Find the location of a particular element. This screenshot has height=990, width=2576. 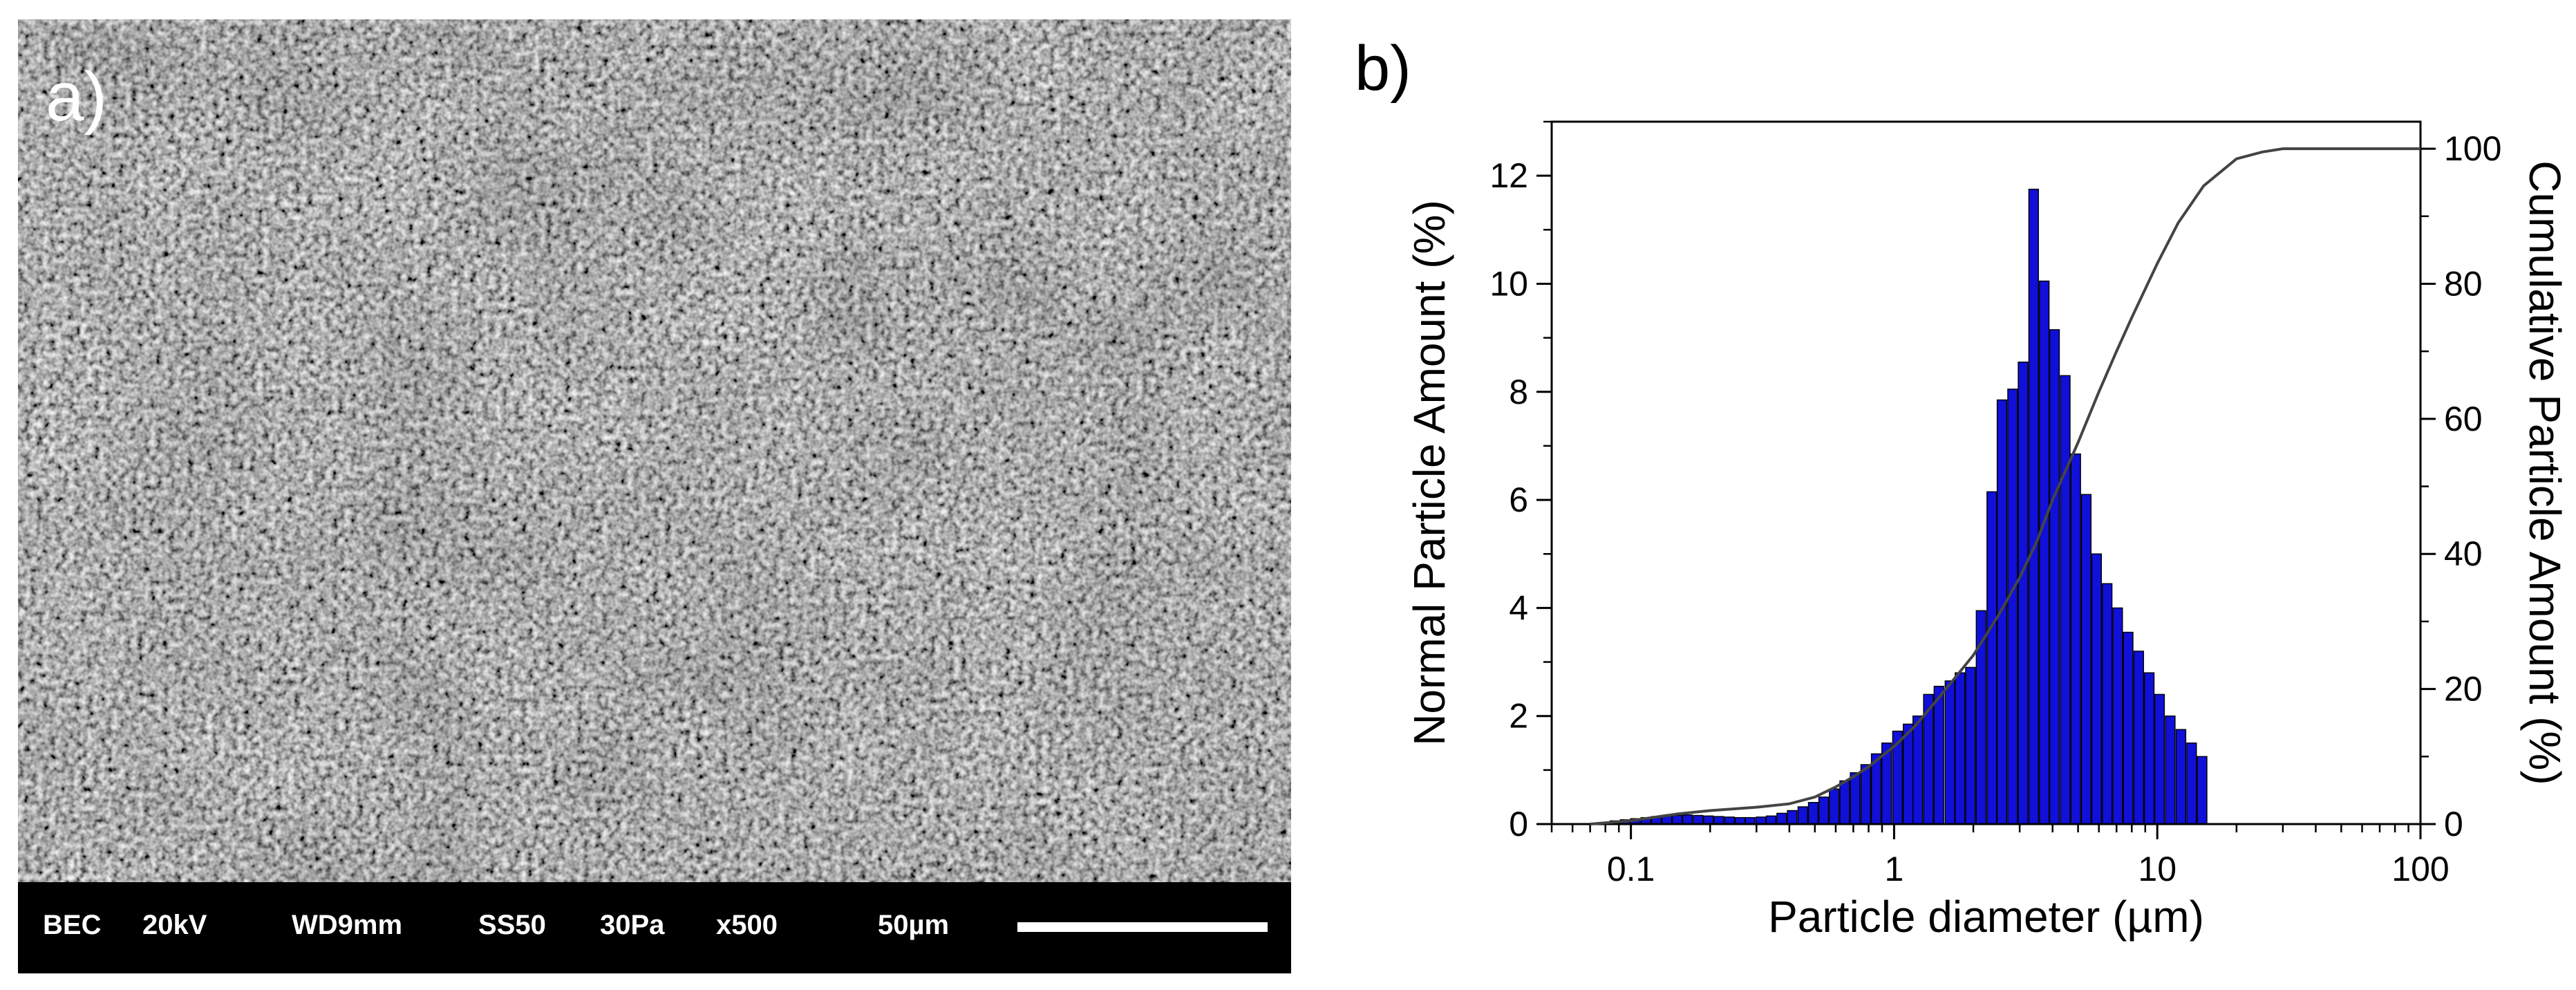

y-axis-title: Normal Particle Amount (%) is located at coordinates (1429, 473).